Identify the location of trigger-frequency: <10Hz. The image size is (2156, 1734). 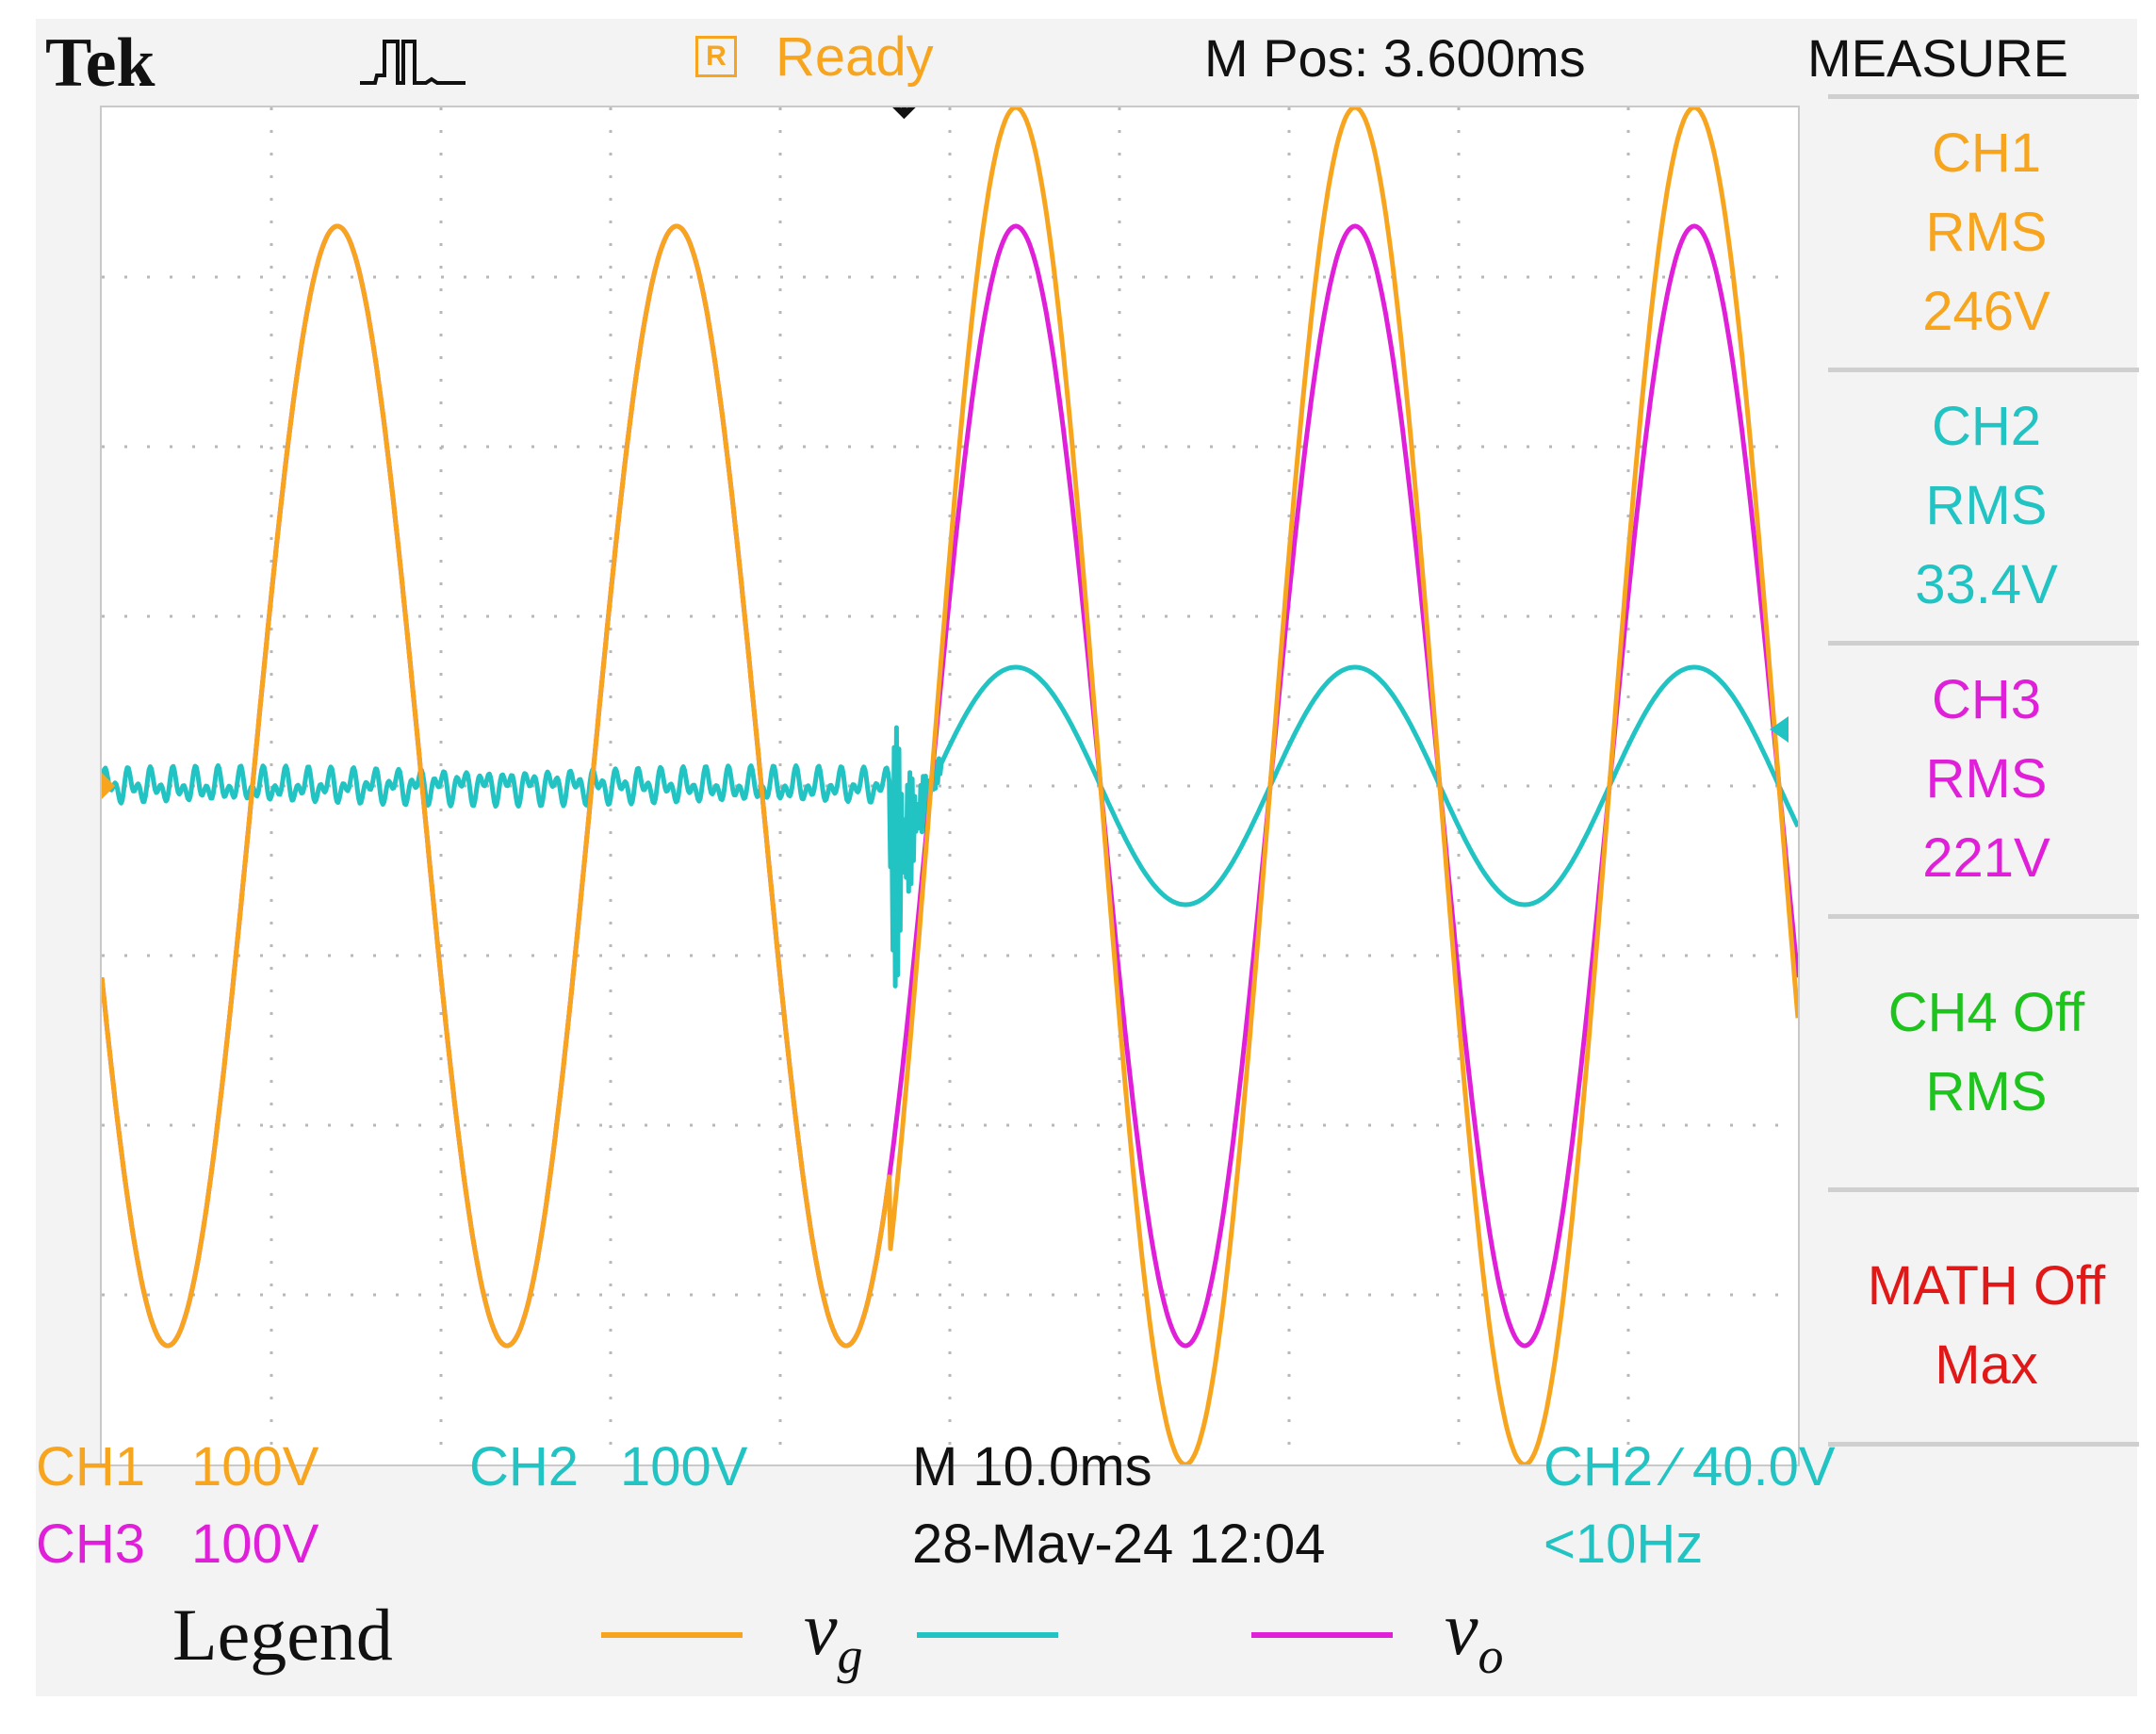
(1624, 1544).